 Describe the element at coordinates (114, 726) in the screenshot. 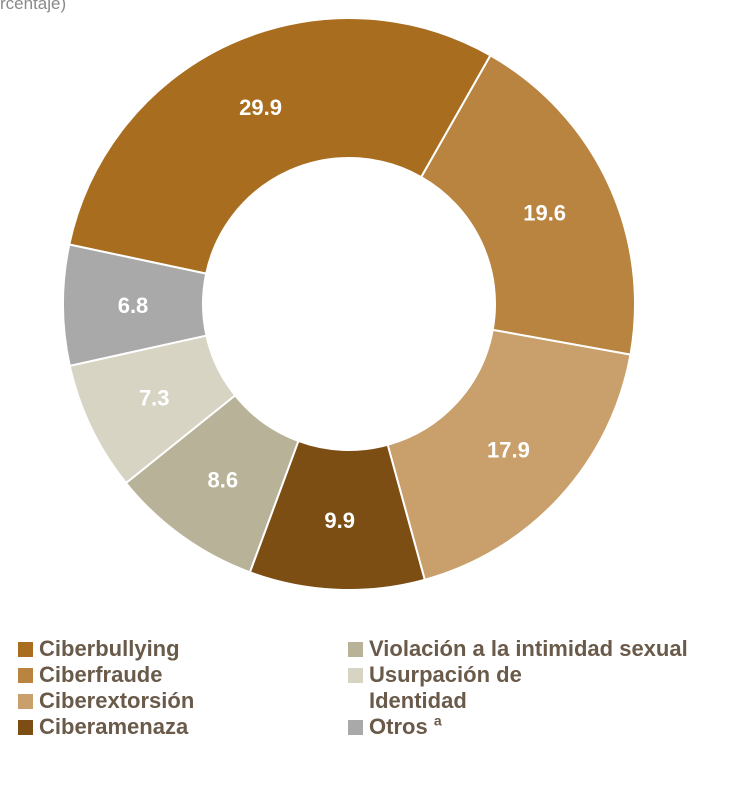

I see `legend-label: Ciberamenaza` at that location.